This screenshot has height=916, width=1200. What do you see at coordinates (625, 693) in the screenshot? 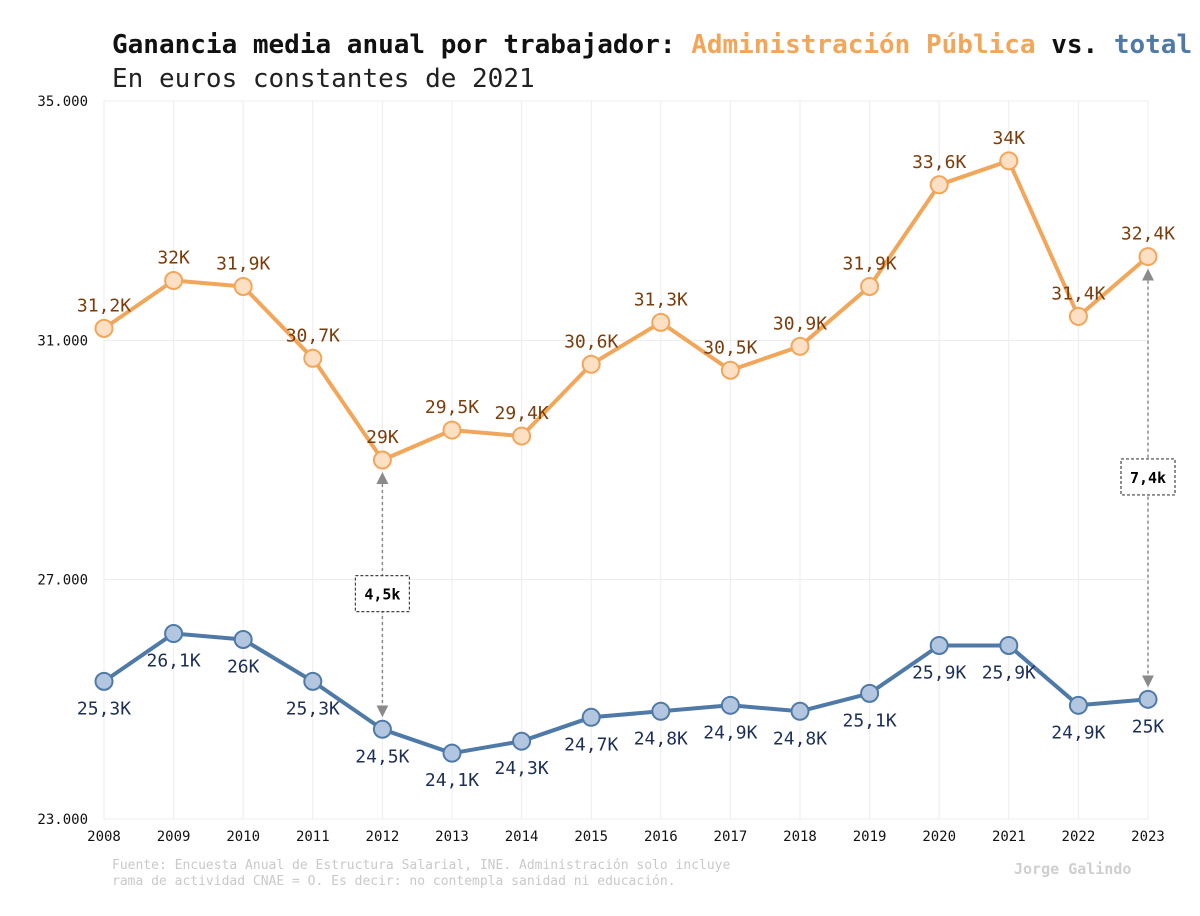
I see `total-line` at bounding box center [625, 693].